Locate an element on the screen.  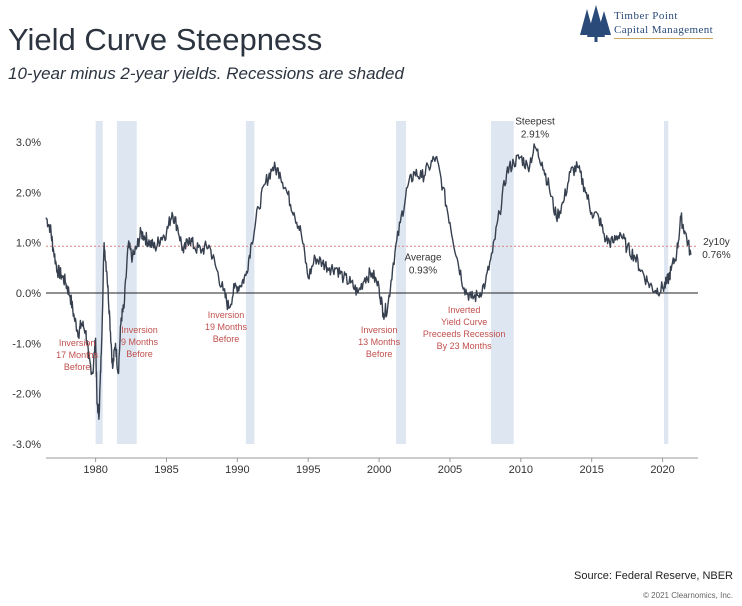
x-tick-label: 1990 is located at coordinates (237, 470).